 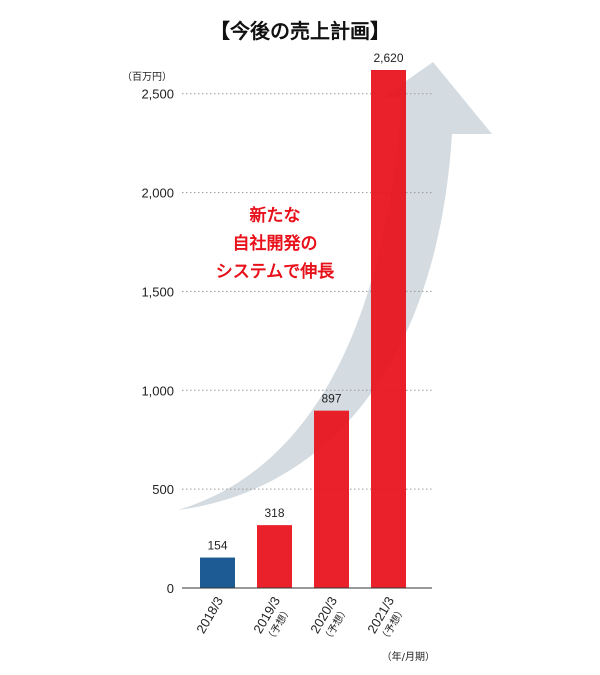 What do you see at coordinates (275, 243) in the screenshot?
I see `annotation-line: 自社開発の` at bounding box center [275, 243].